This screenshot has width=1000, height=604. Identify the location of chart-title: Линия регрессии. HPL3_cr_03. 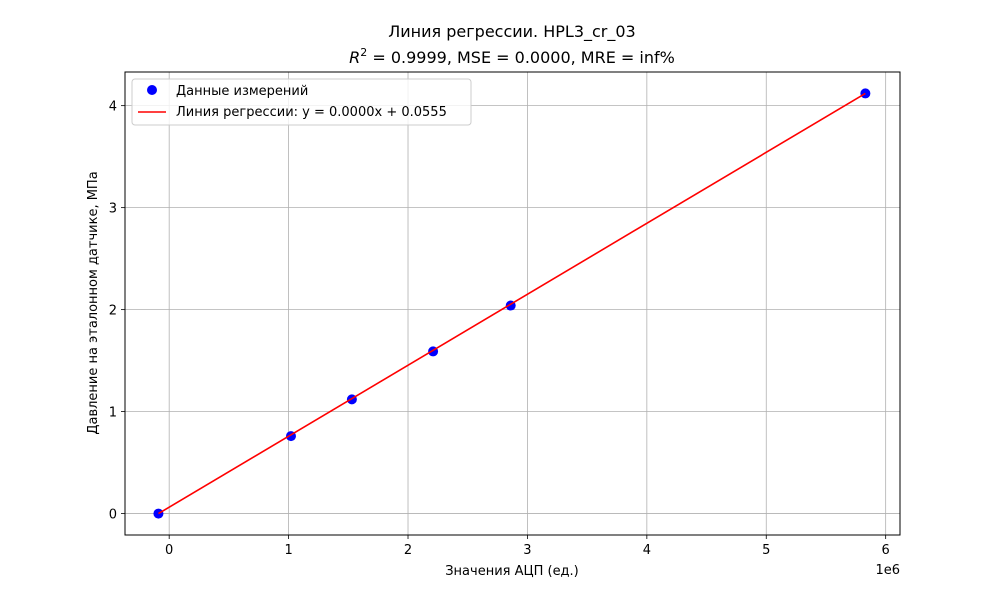
(511, 32).